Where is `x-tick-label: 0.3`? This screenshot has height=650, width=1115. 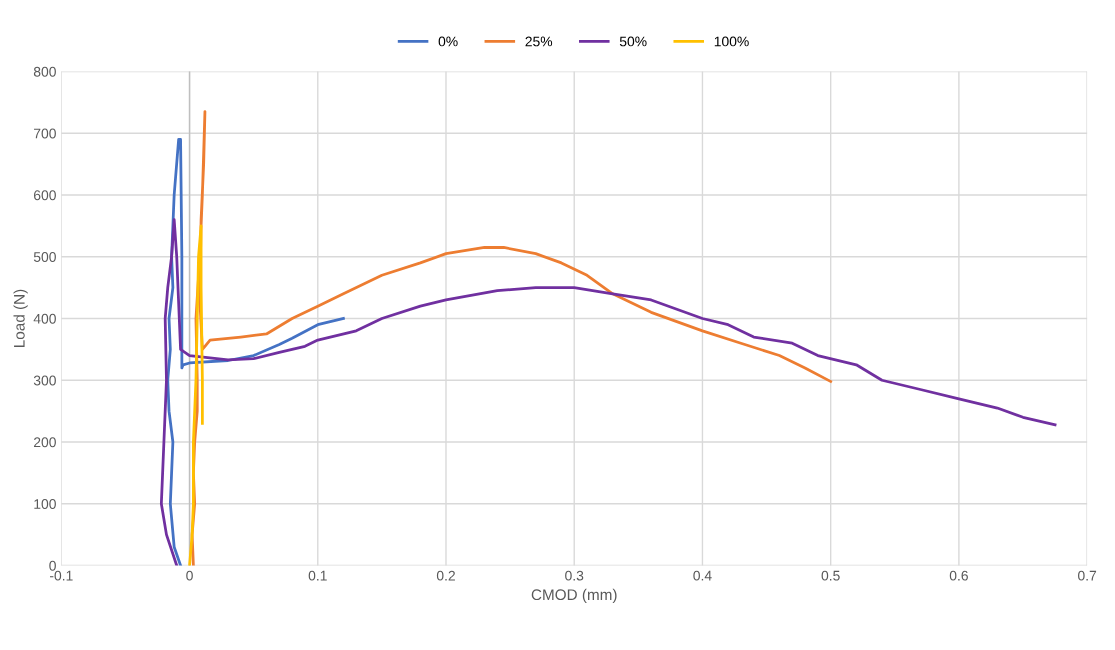 x-tick-label: 0.3 is located at coordinates (574, 575).